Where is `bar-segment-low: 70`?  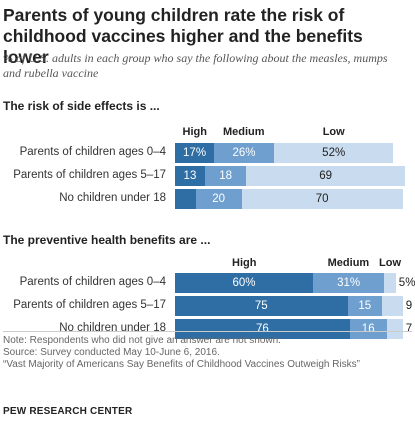 bar-segment-low: 70 is located at coordinates (322, 199).